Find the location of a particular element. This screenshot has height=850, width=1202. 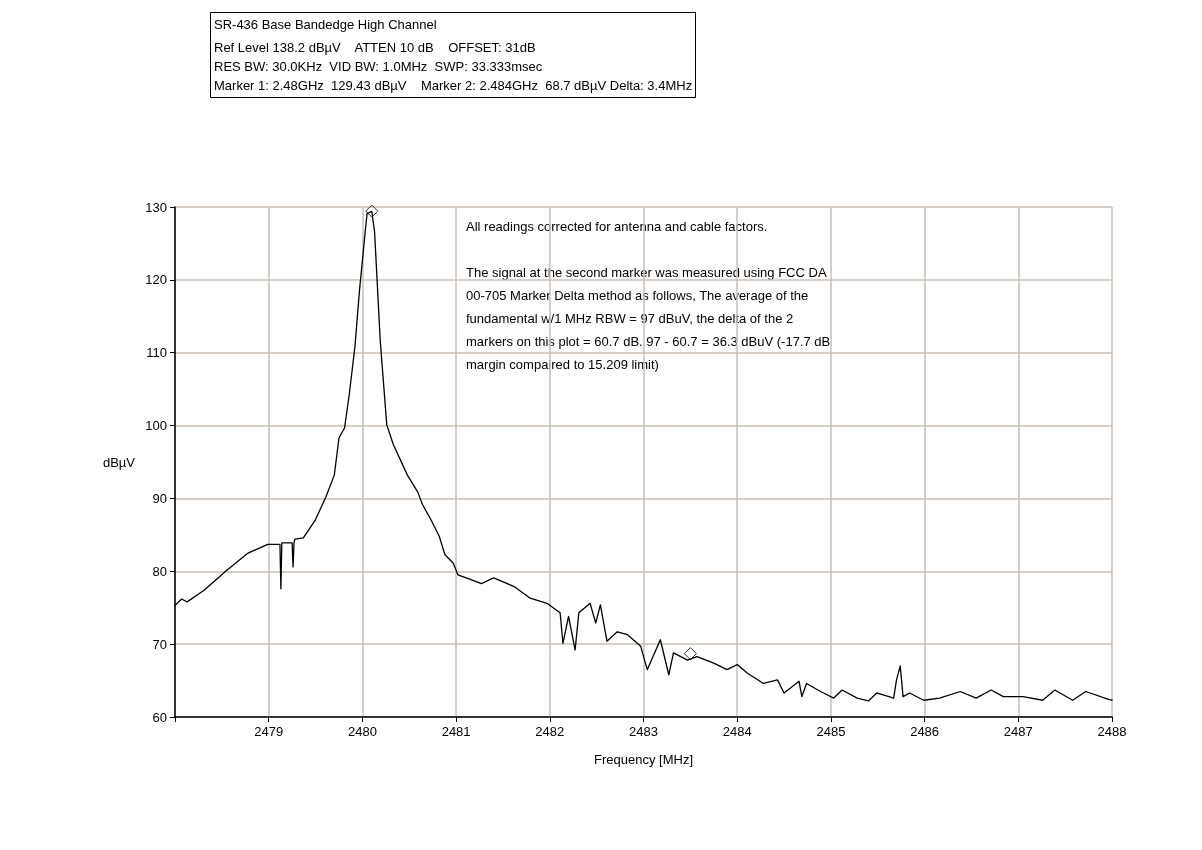

y-tick-label: 100 is located at coordinates (156, 426).